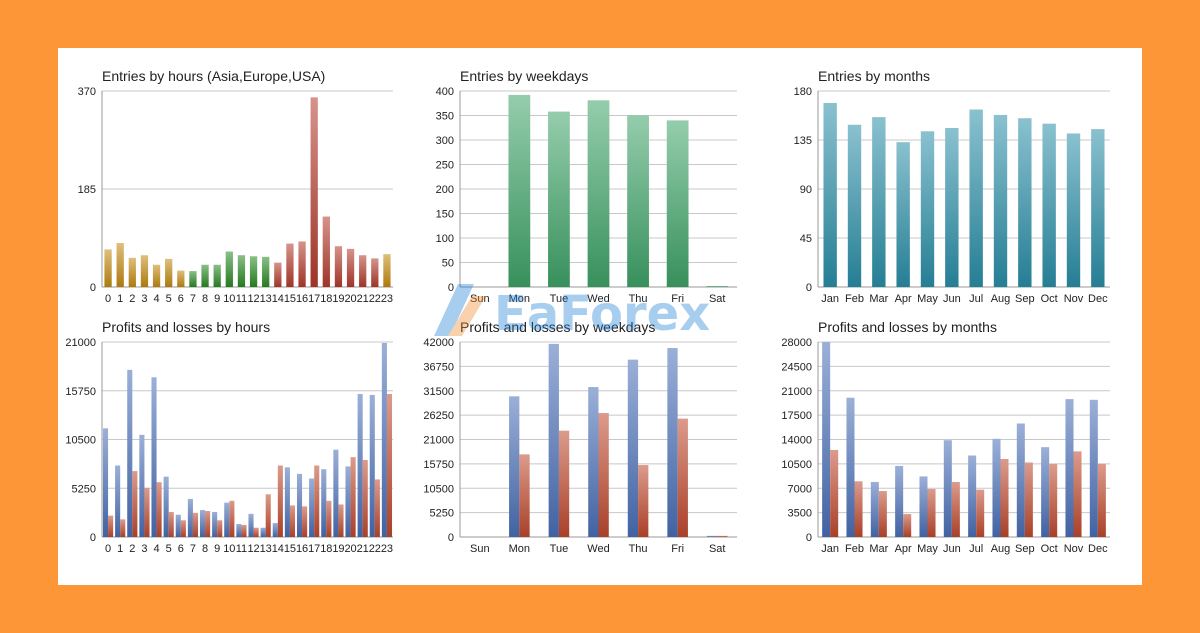 The image size is (1200, 633). I want to click on y-tick-label: 14000, so click(796, 441).